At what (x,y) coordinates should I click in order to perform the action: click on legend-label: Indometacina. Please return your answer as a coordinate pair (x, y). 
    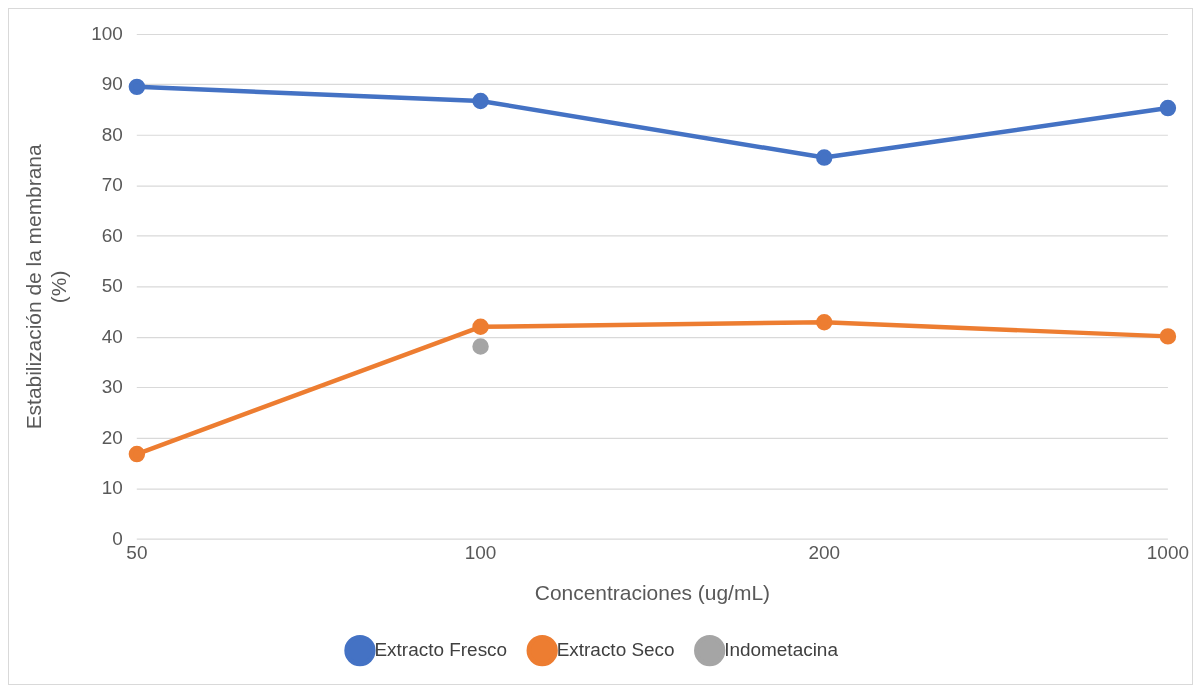
    Looking at the image, I should click on (781, 649).